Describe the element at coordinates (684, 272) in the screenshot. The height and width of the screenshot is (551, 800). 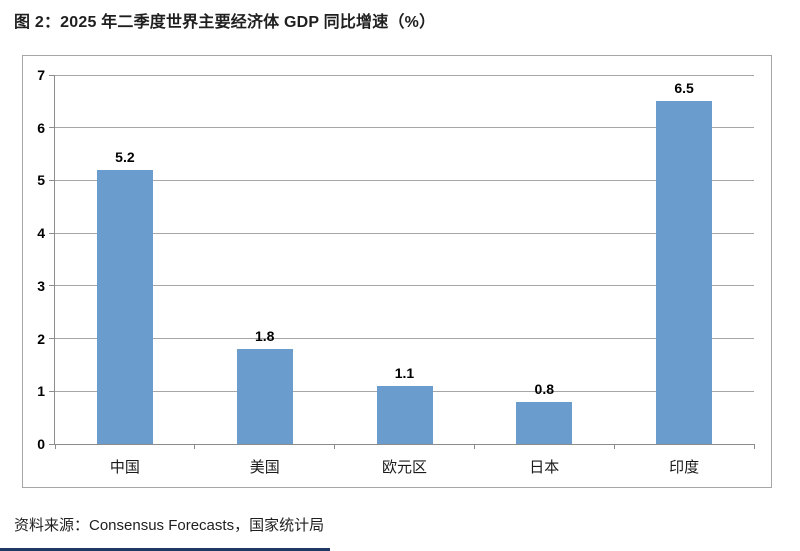
I see `bar-印度` at that location.